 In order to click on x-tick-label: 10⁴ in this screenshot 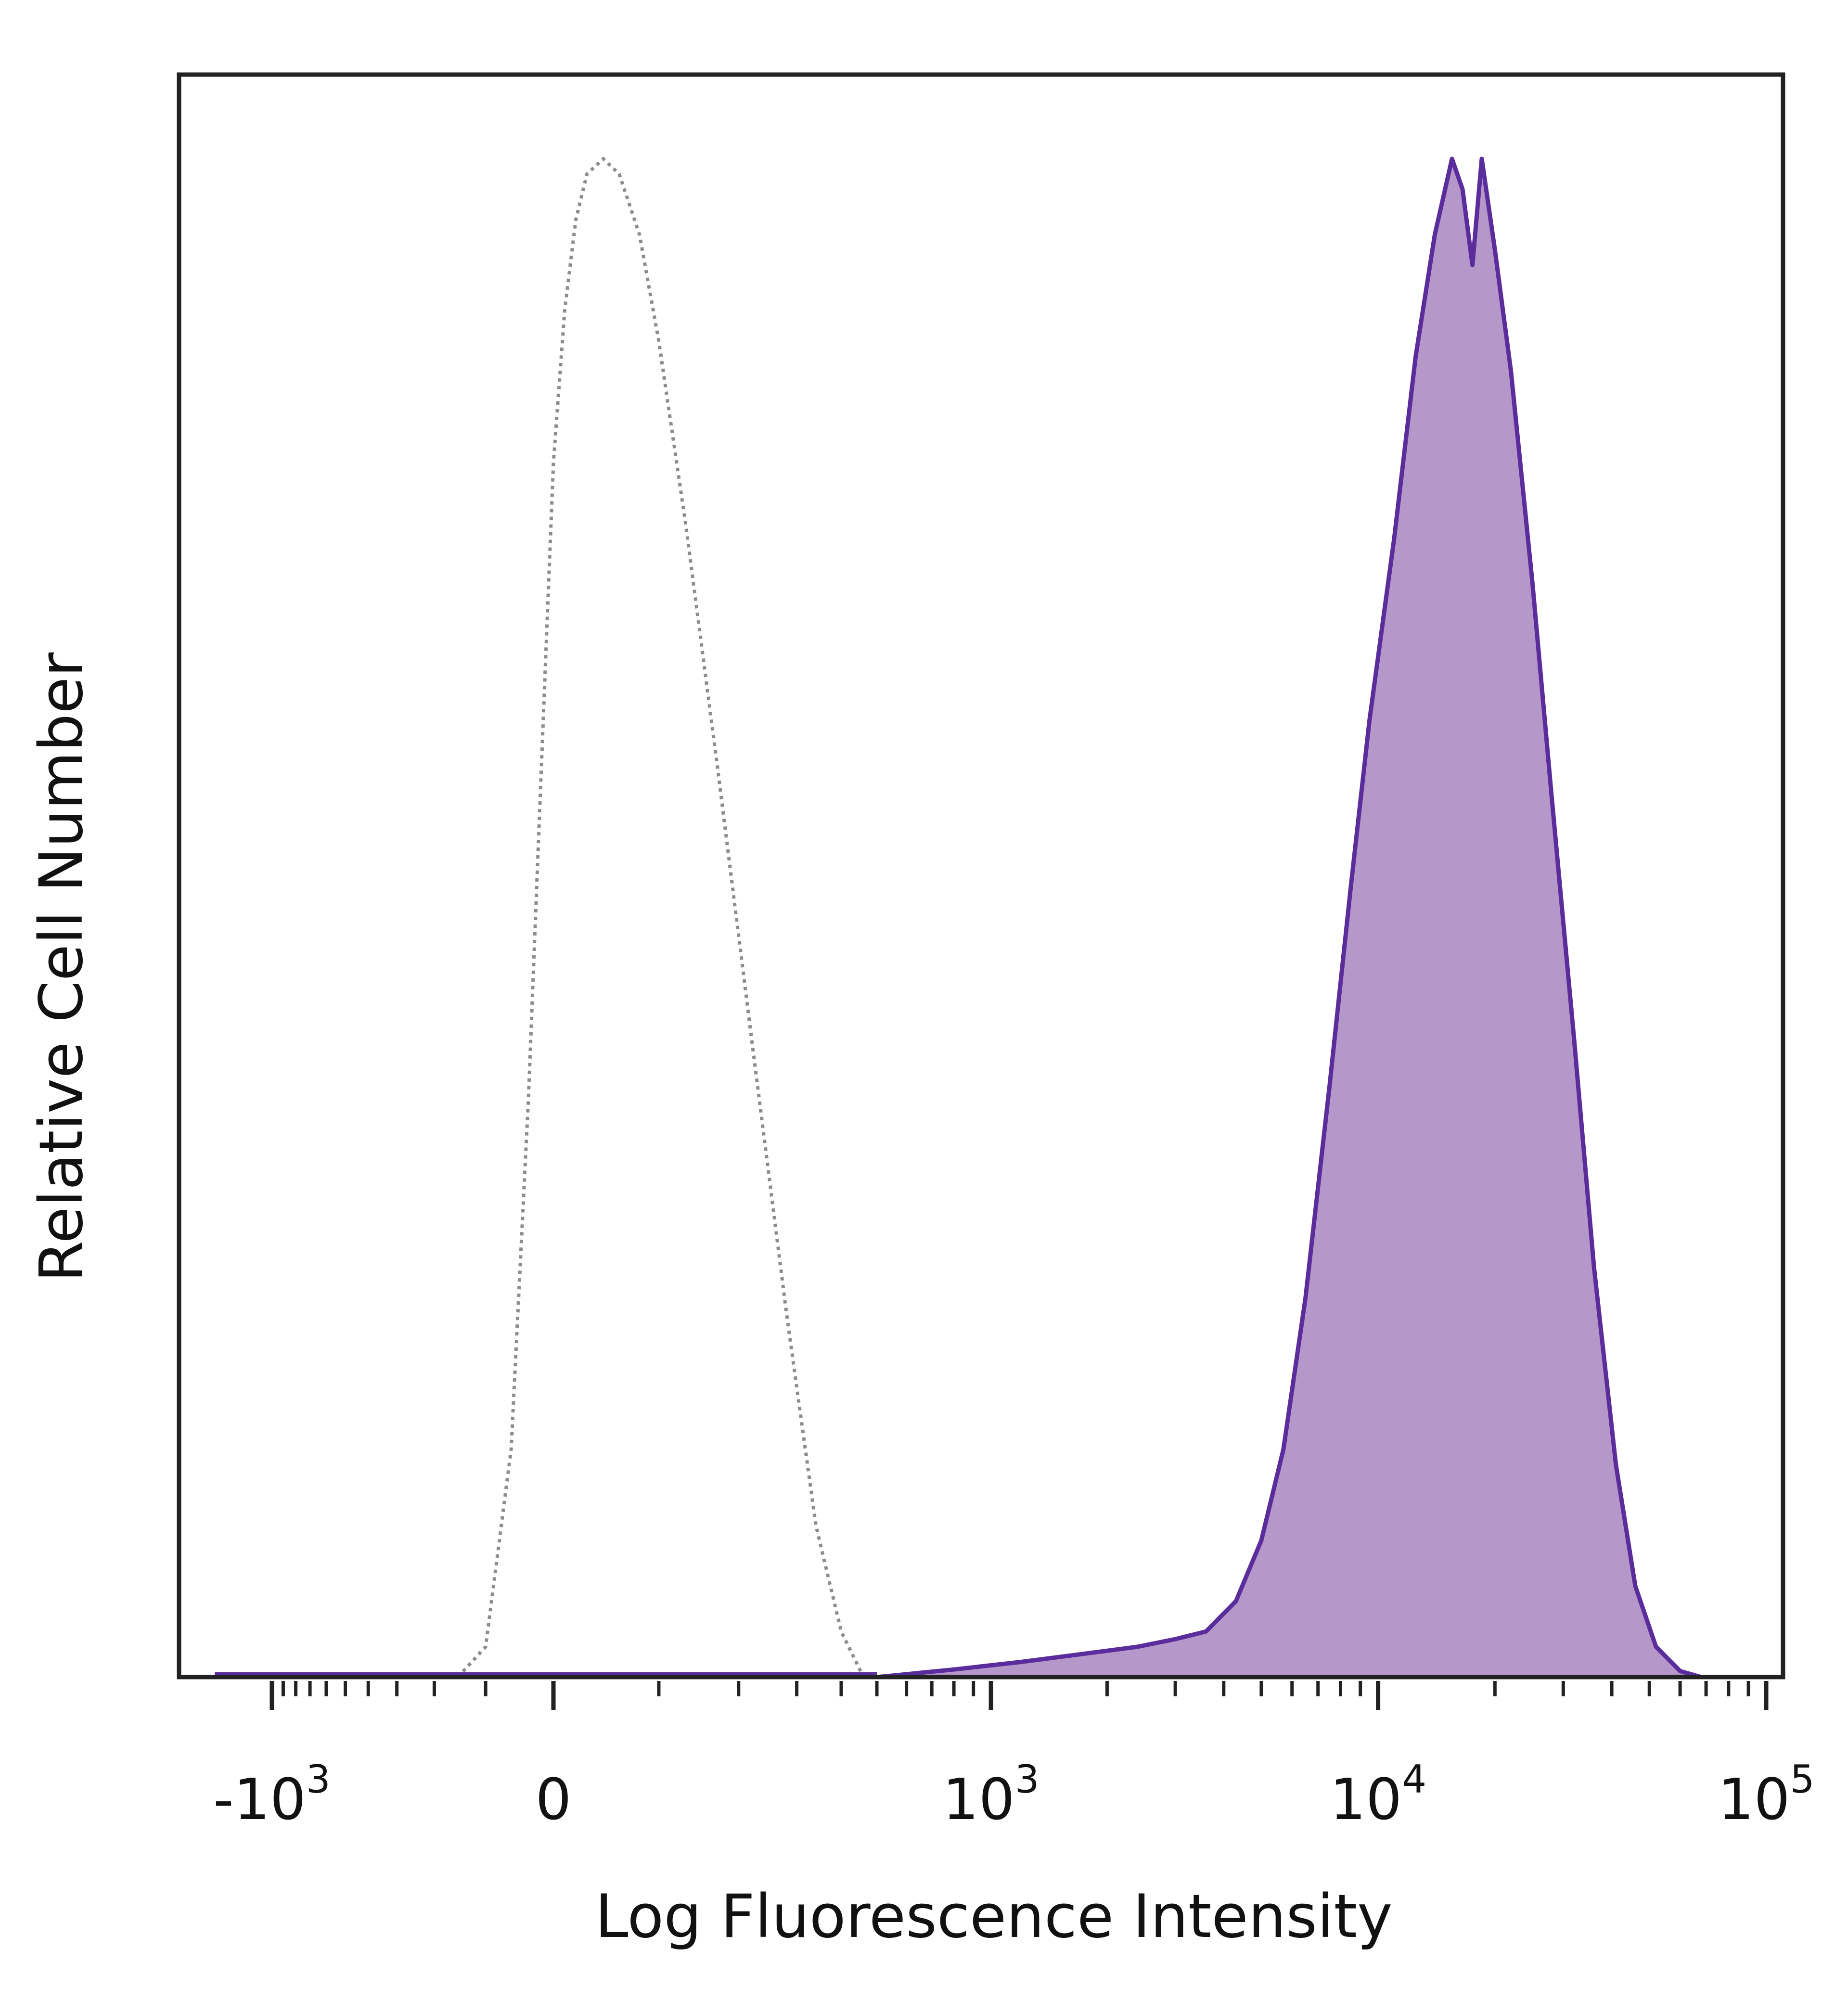, I will do `click(1378, 1795)`.